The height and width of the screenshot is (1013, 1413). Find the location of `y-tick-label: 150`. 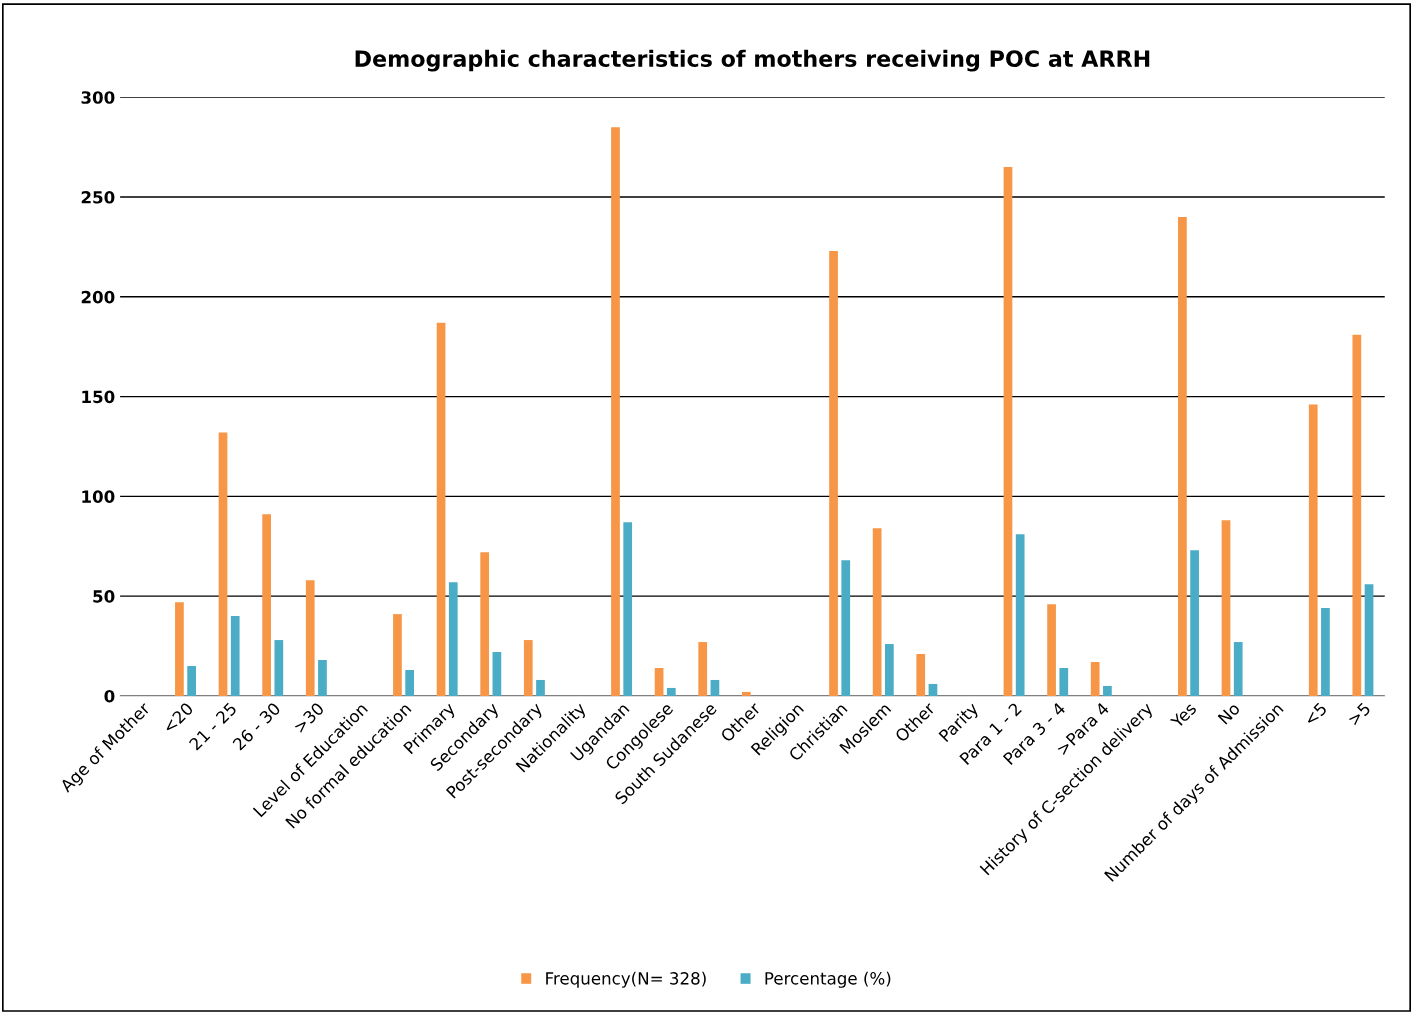

y-tick-label: 150 is located at coordinates (98, 397).